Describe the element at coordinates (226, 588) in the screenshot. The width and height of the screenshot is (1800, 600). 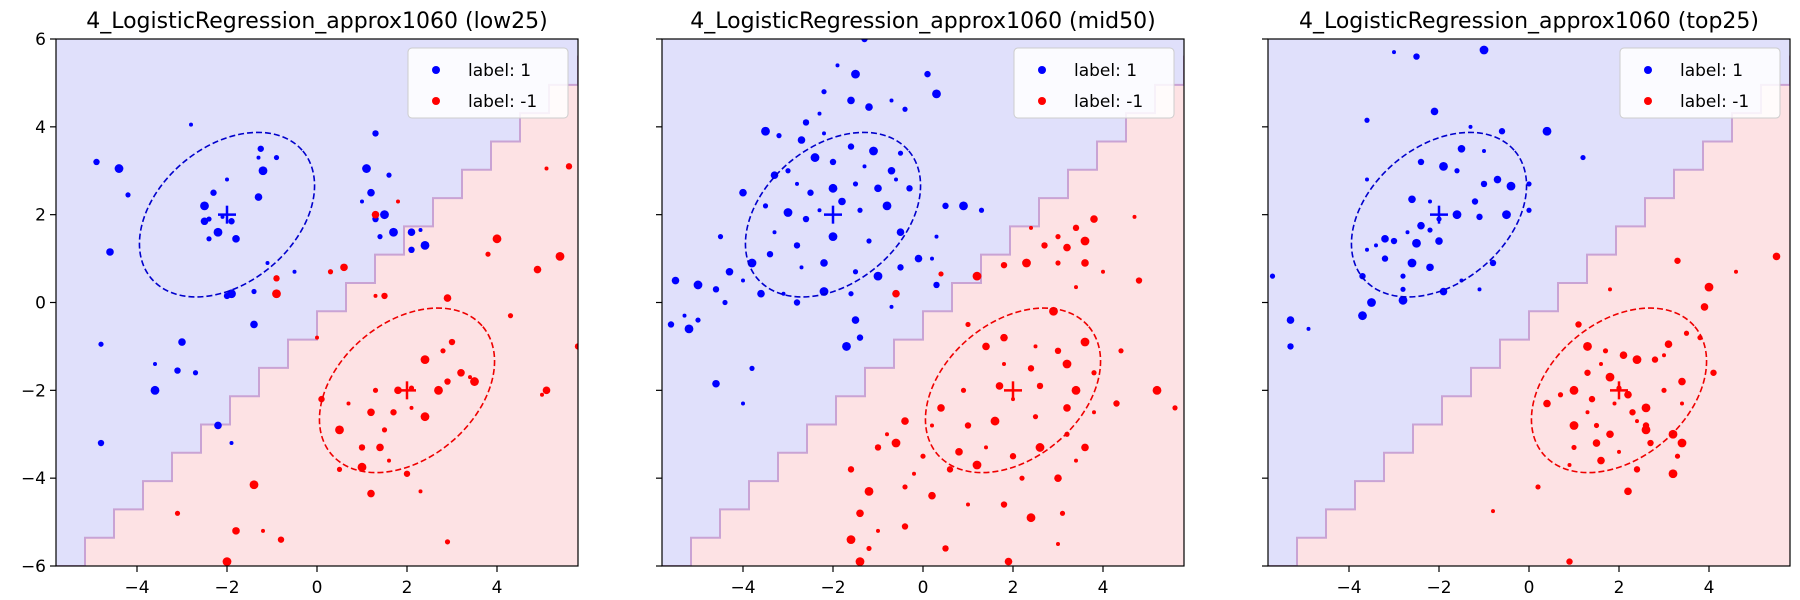
I see `x-tick-label: −2` at that location.